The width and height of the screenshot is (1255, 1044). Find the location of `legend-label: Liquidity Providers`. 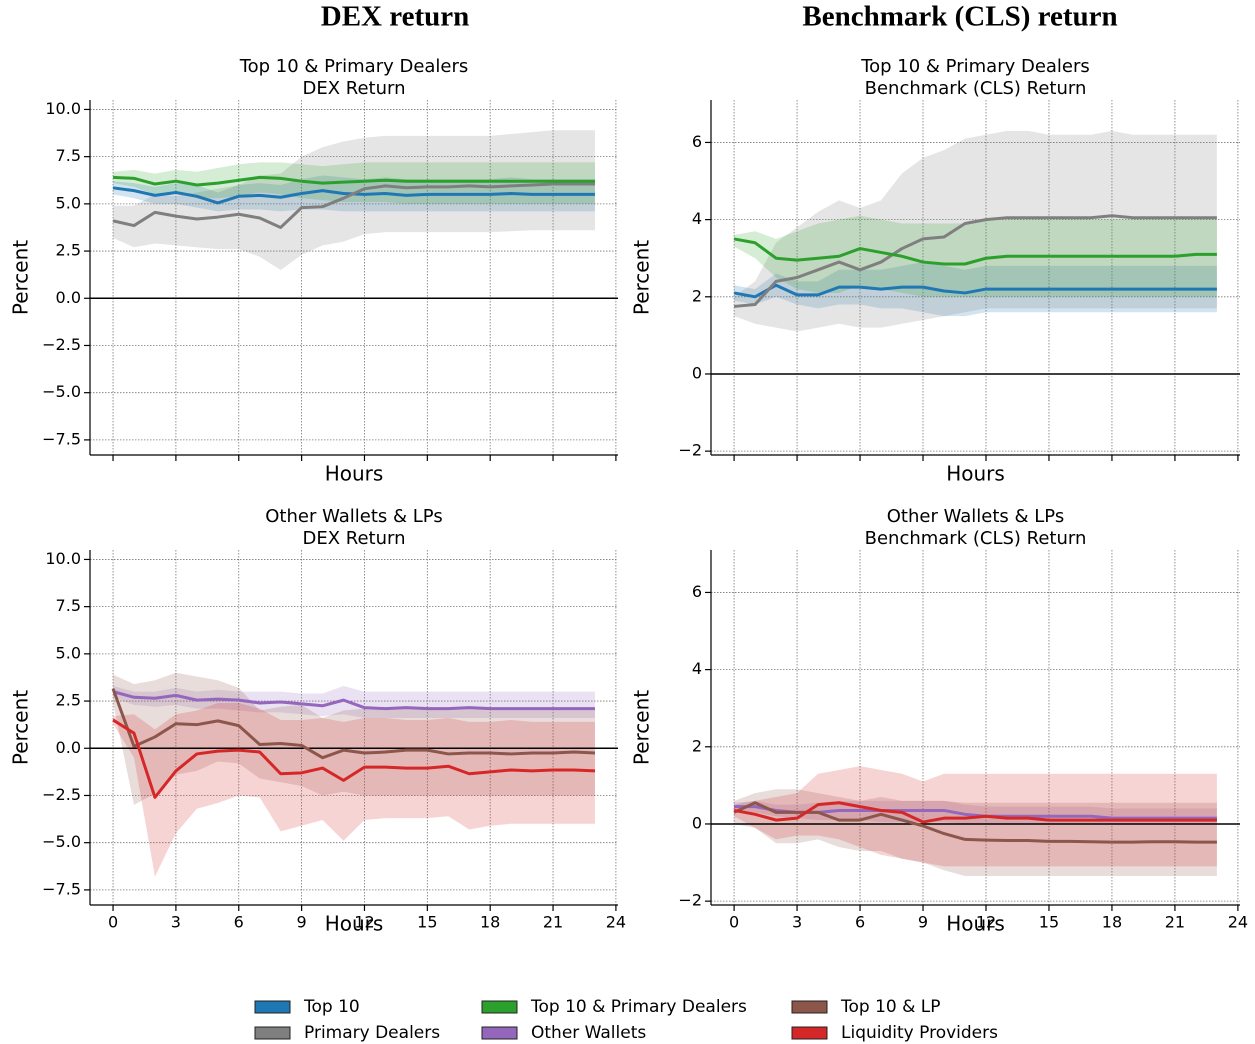

legend-label: Liquidity Providers is located at coordinates (919, 1033).